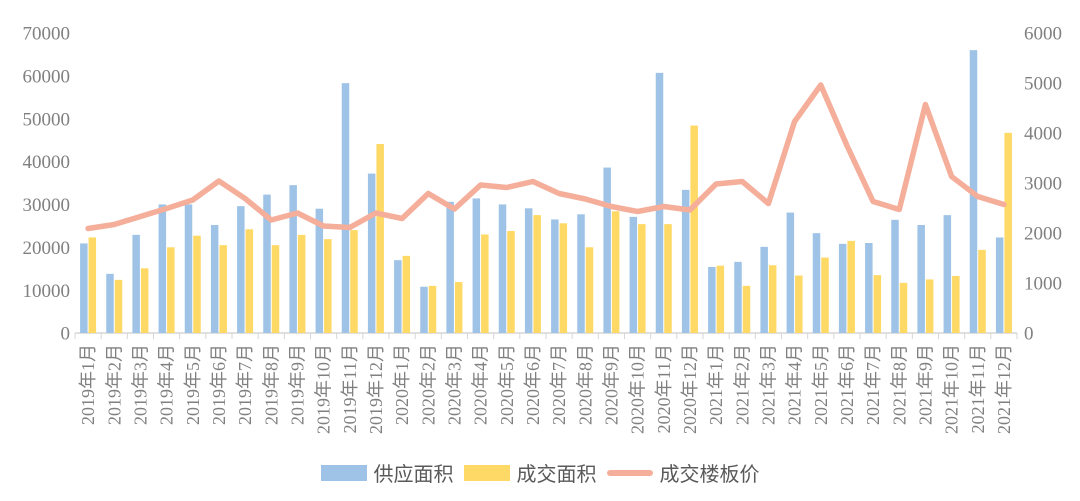  Describe the element at coordinates (825, 295) in the screenshot. I see `bar-成交面积-2021年5月` at that location.